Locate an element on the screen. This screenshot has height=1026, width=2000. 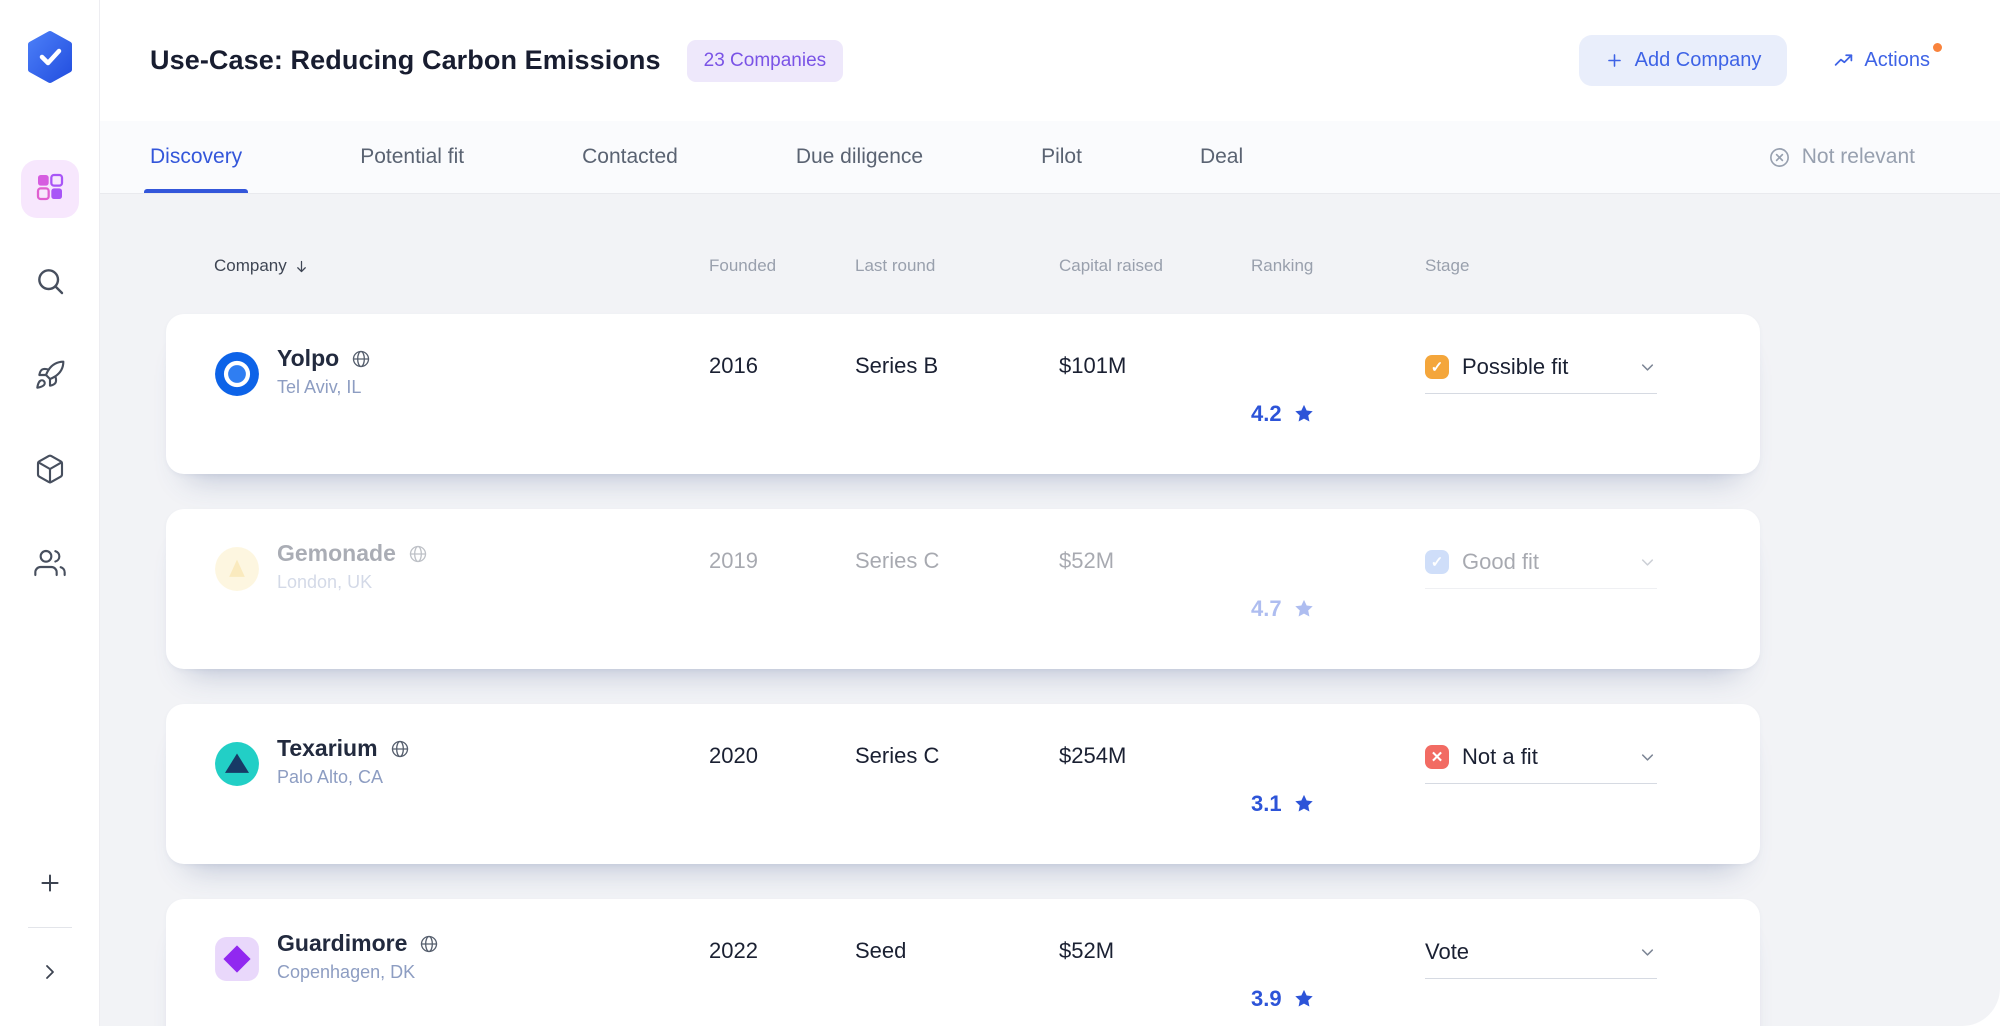
stage-dropdown: Vote is located at coordinates (1541, 959).